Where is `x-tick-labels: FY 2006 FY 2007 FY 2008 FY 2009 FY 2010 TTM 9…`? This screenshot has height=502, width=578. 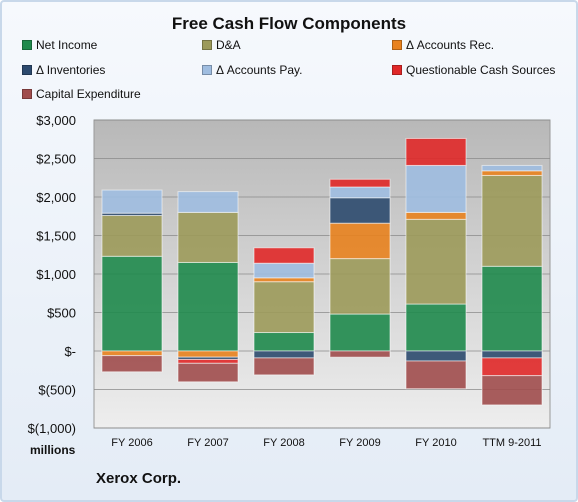
x-tick-labels: FY 2006 FY 2007 FY 2008 FY 2009 FY 2010 TTM 9… is located at coordinates (326, 443).